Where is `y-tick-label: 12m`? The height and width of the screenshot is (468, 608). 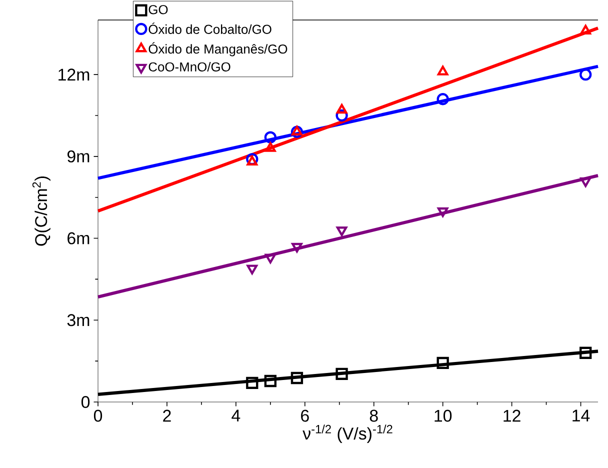
y-tick-label: 12m is located at coordinates (74, 74).